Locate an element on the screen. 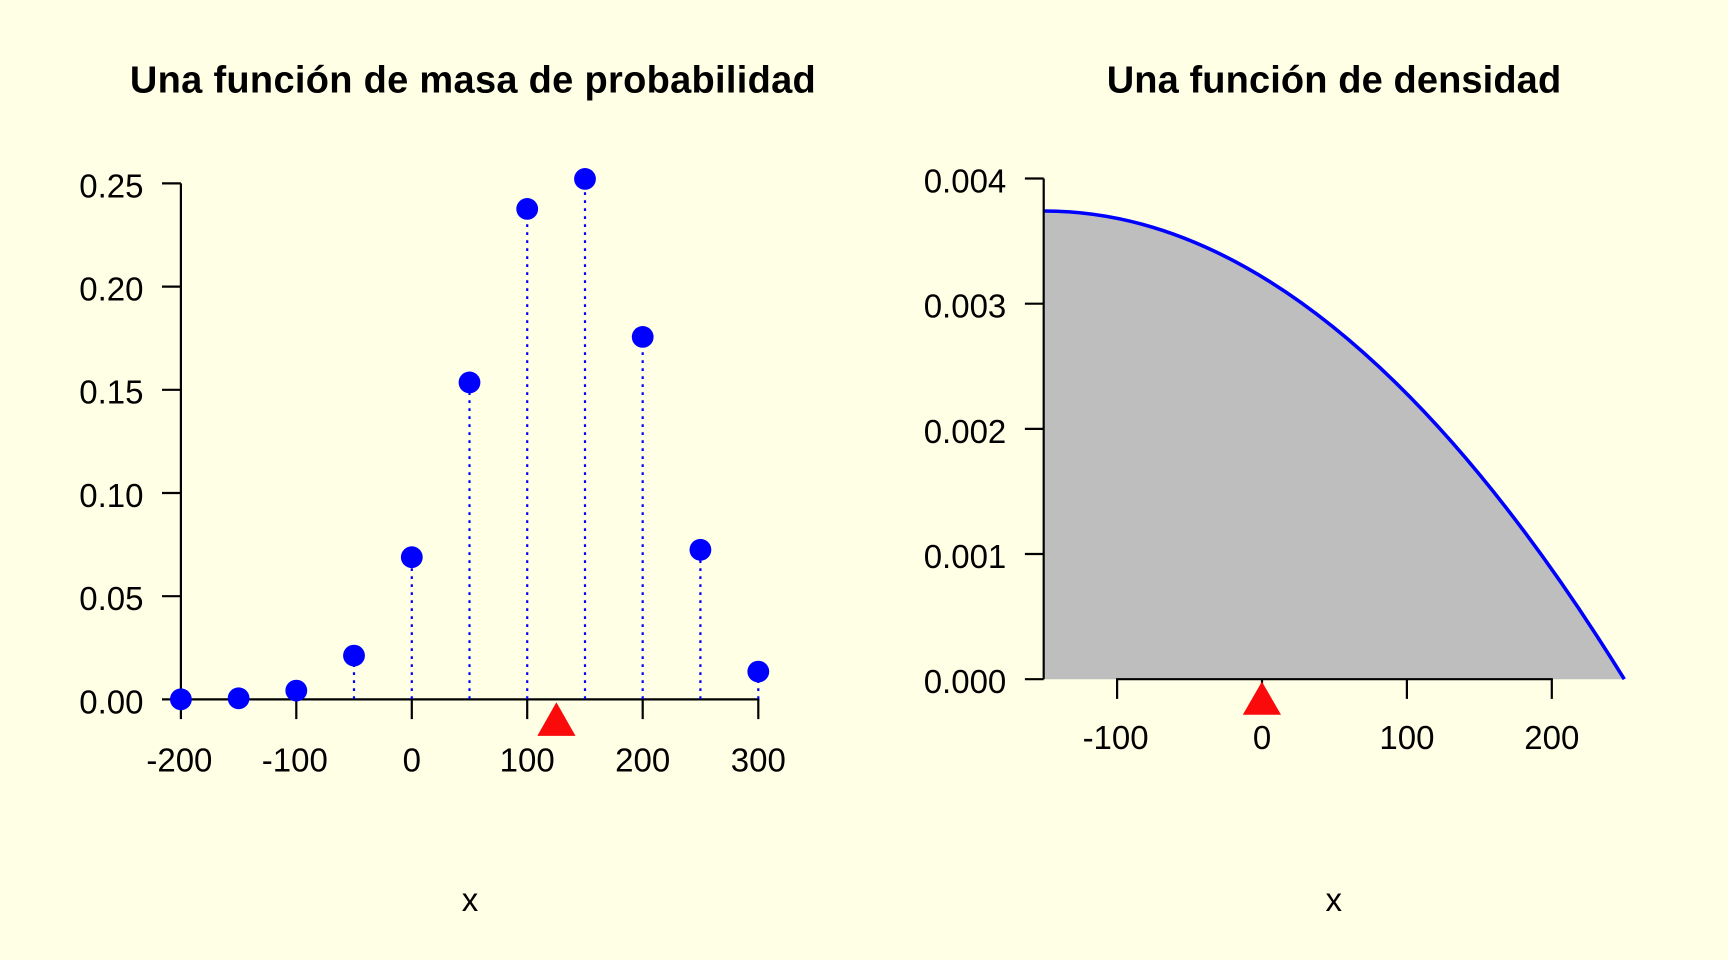  svg-text: 0.00 is located at coordinates (111, 701).